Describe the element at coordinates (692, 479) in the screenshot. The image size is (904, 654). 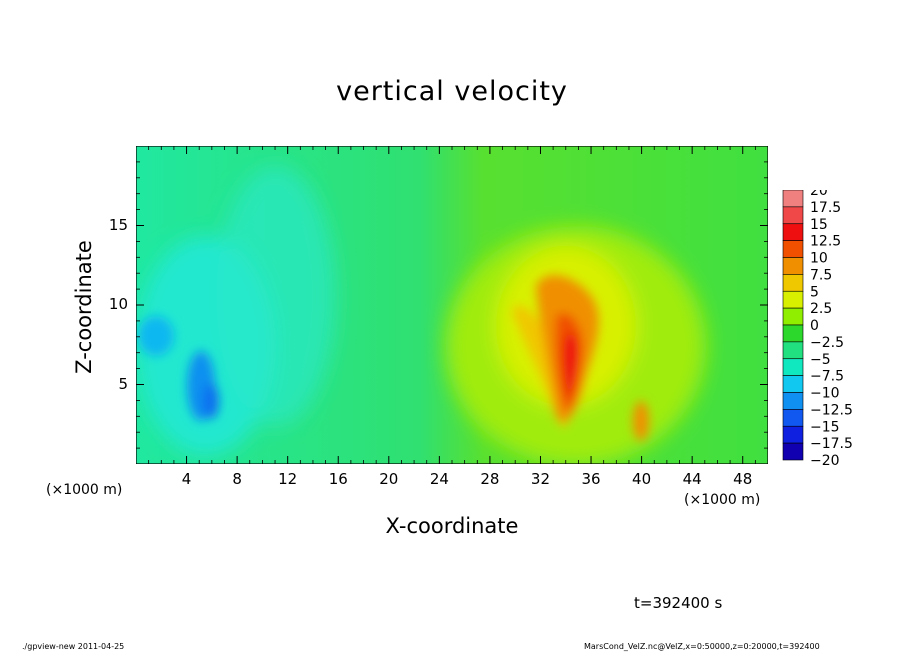
I see `x-tick-label: 44` at that location.